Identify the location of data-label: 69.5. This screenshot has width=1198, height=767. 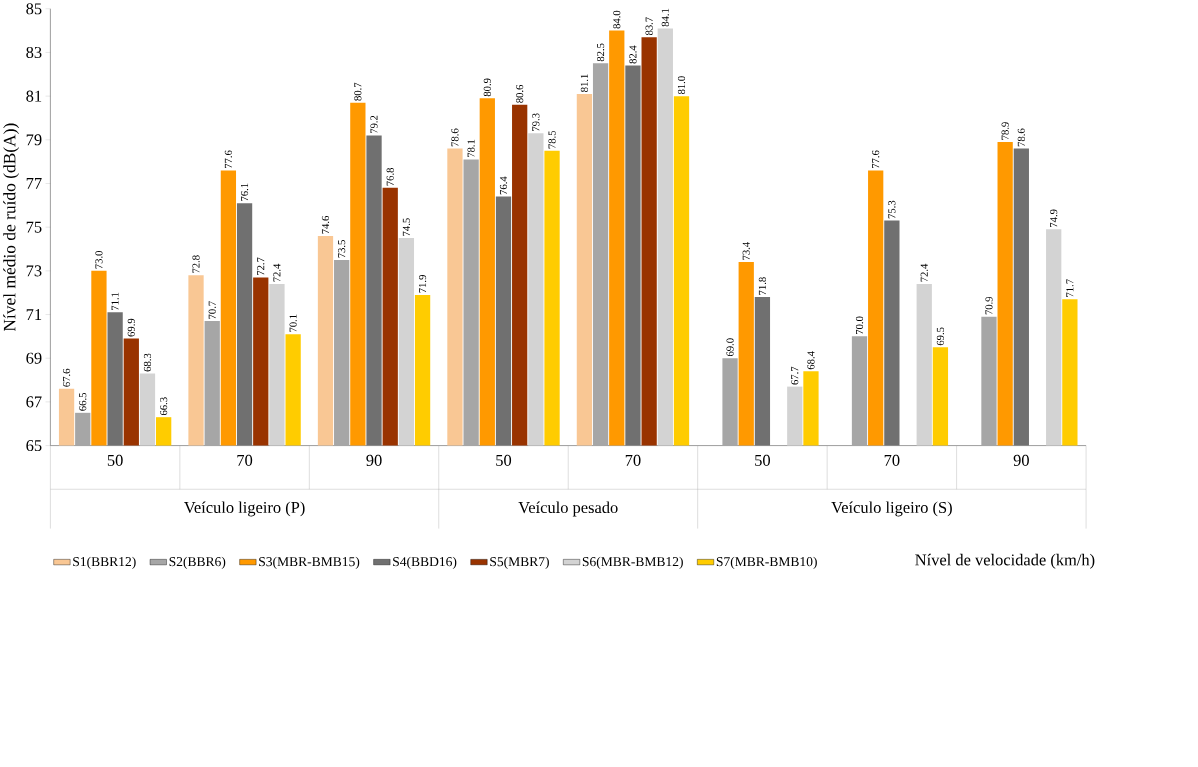
(940, 336).